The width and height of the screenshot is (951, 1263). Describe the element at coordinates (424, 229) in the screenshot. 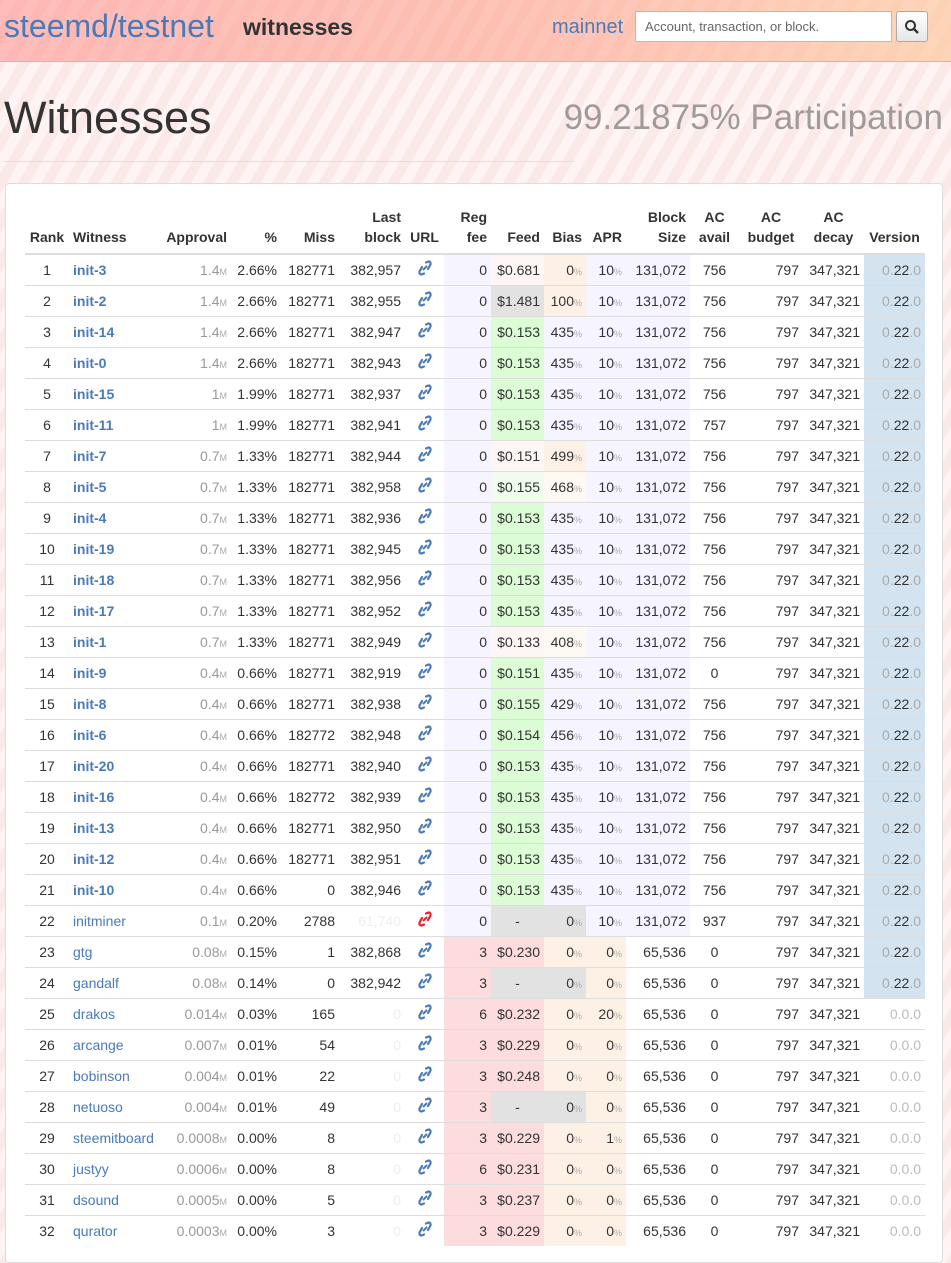

I see `column-header-url: URL` at that location.